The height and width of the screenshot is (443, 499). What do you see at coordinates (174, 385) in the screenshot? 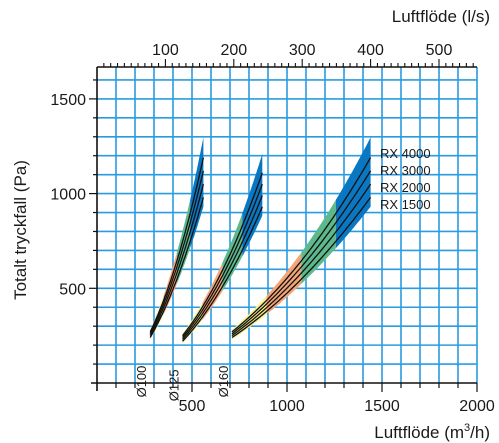
I see `diameter-label: Ø125` at bounding box center [174, 385].